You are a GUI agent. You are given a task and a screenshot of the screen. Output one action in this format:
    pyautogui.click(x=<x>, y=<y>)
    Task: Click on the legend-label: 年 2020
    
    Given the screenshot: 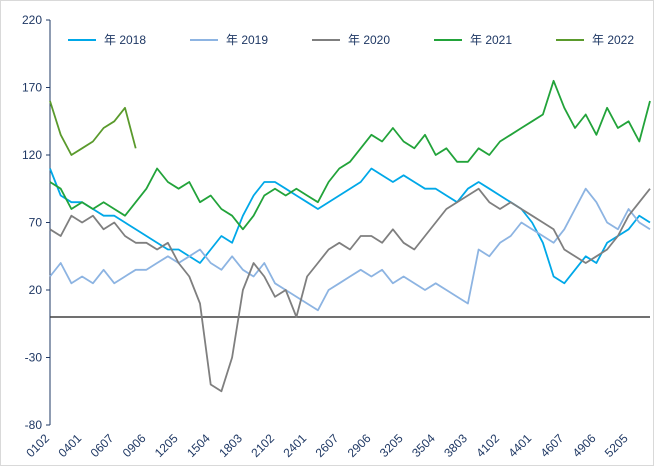 What is the action you would take?
    pyautogui.click(x=369, y=40)
    